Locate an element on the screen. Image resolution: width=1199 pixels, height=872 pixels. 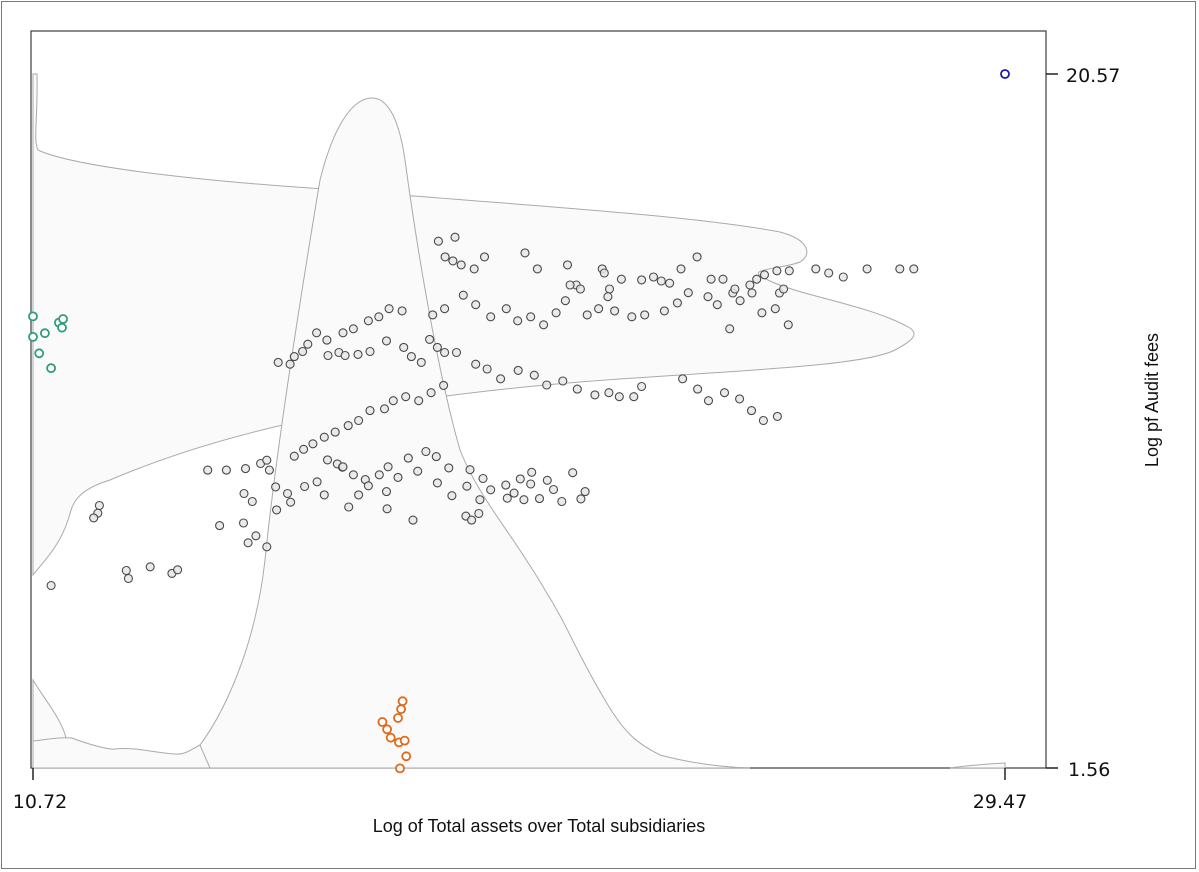
y-tick-label-min: 1.56 is located at coordinates (1089, 770).